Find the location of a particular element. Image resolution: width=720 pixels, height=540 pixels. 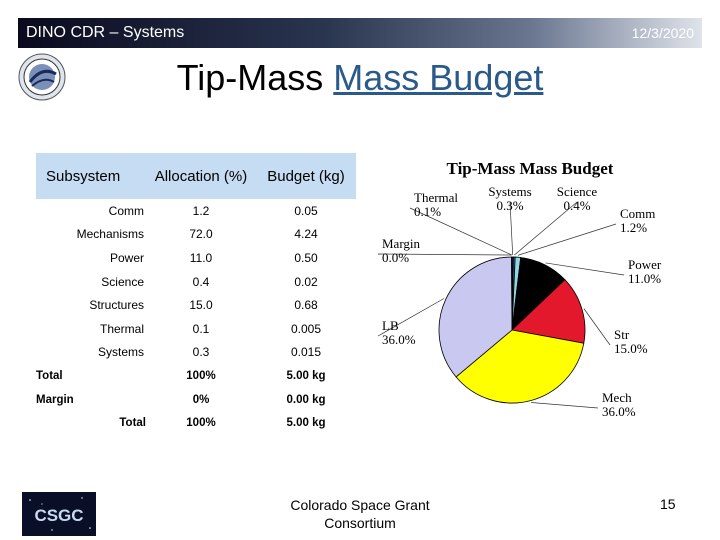

slice-value-lb: 36.0% is located at coordinates (399, 339).